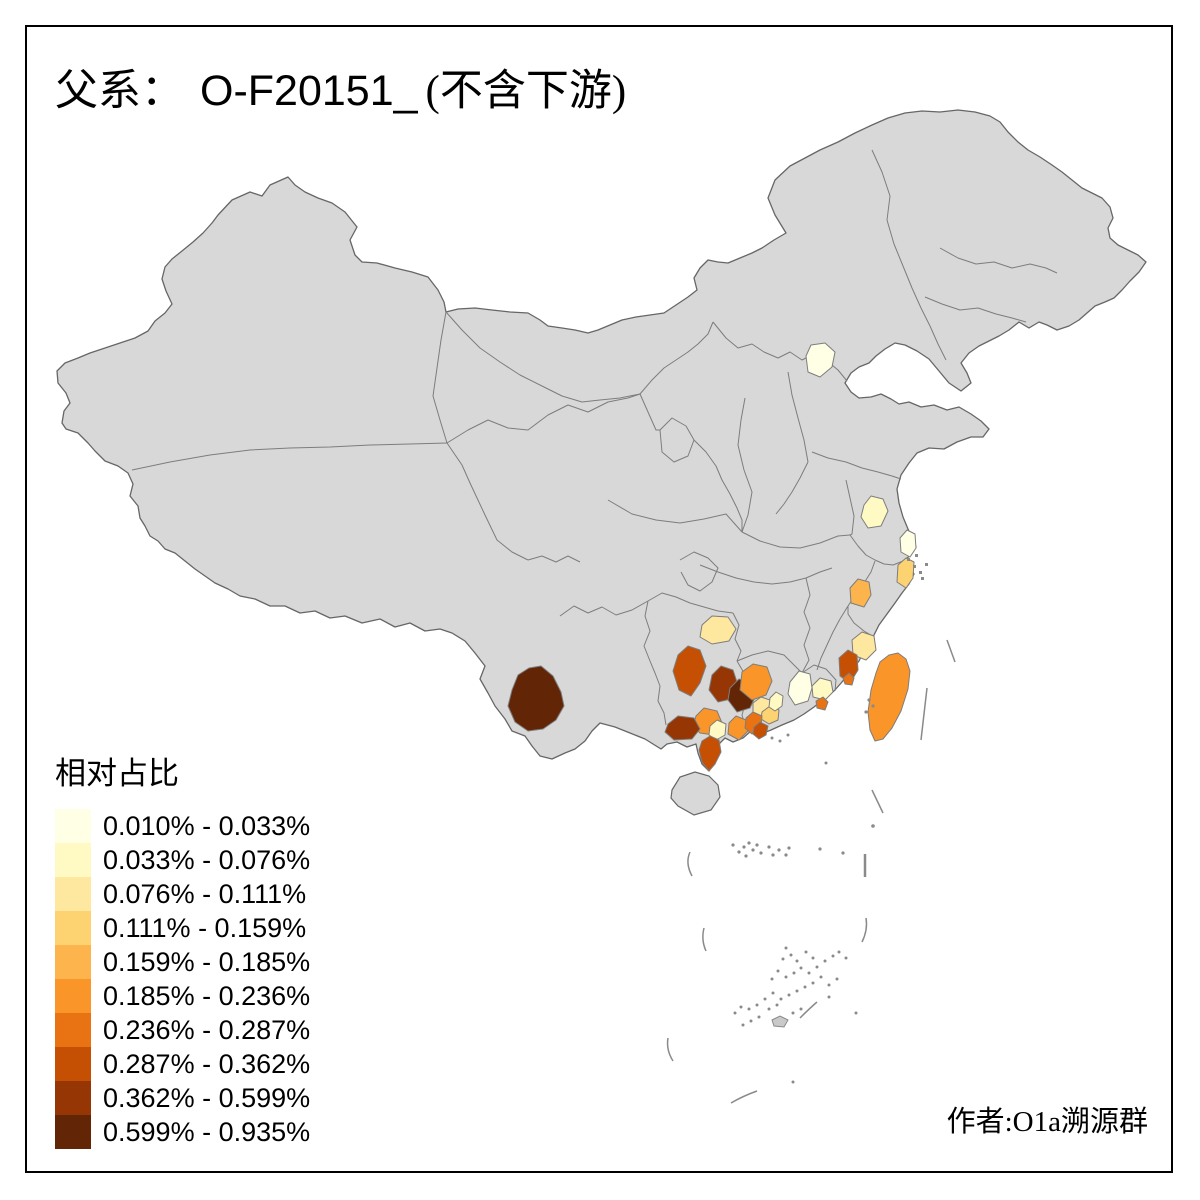 The width and height of the screenshot is (1200, 1200). I want to click on page-title: 父系： O-F20151_ (不含下游), so click(340, 87).